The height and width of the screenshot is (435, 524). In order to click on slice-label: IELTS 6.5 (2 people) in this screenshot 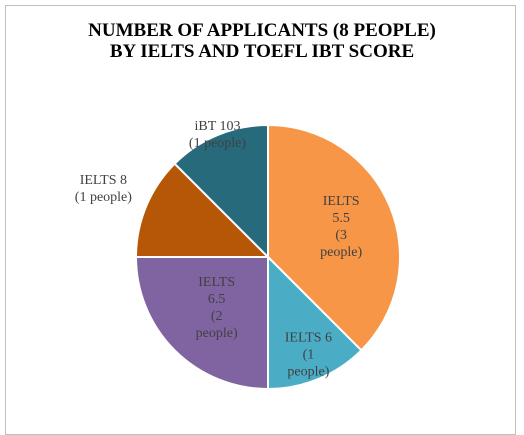, I will do `click(217, 308)`.